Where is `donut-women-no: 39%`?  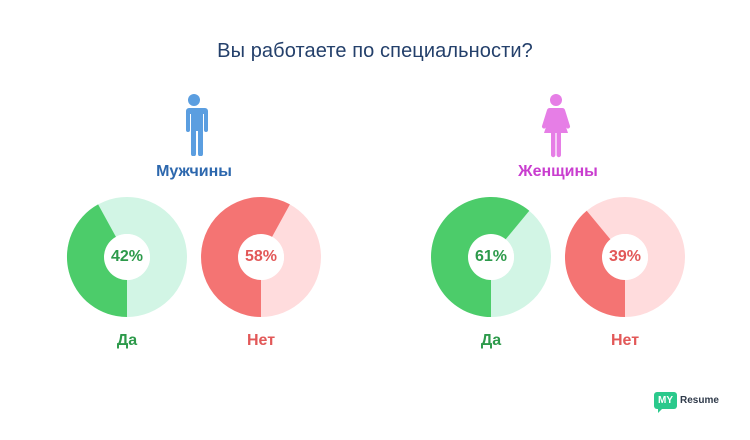
donut-women-no: 39% is located at coordinates (625, 257).